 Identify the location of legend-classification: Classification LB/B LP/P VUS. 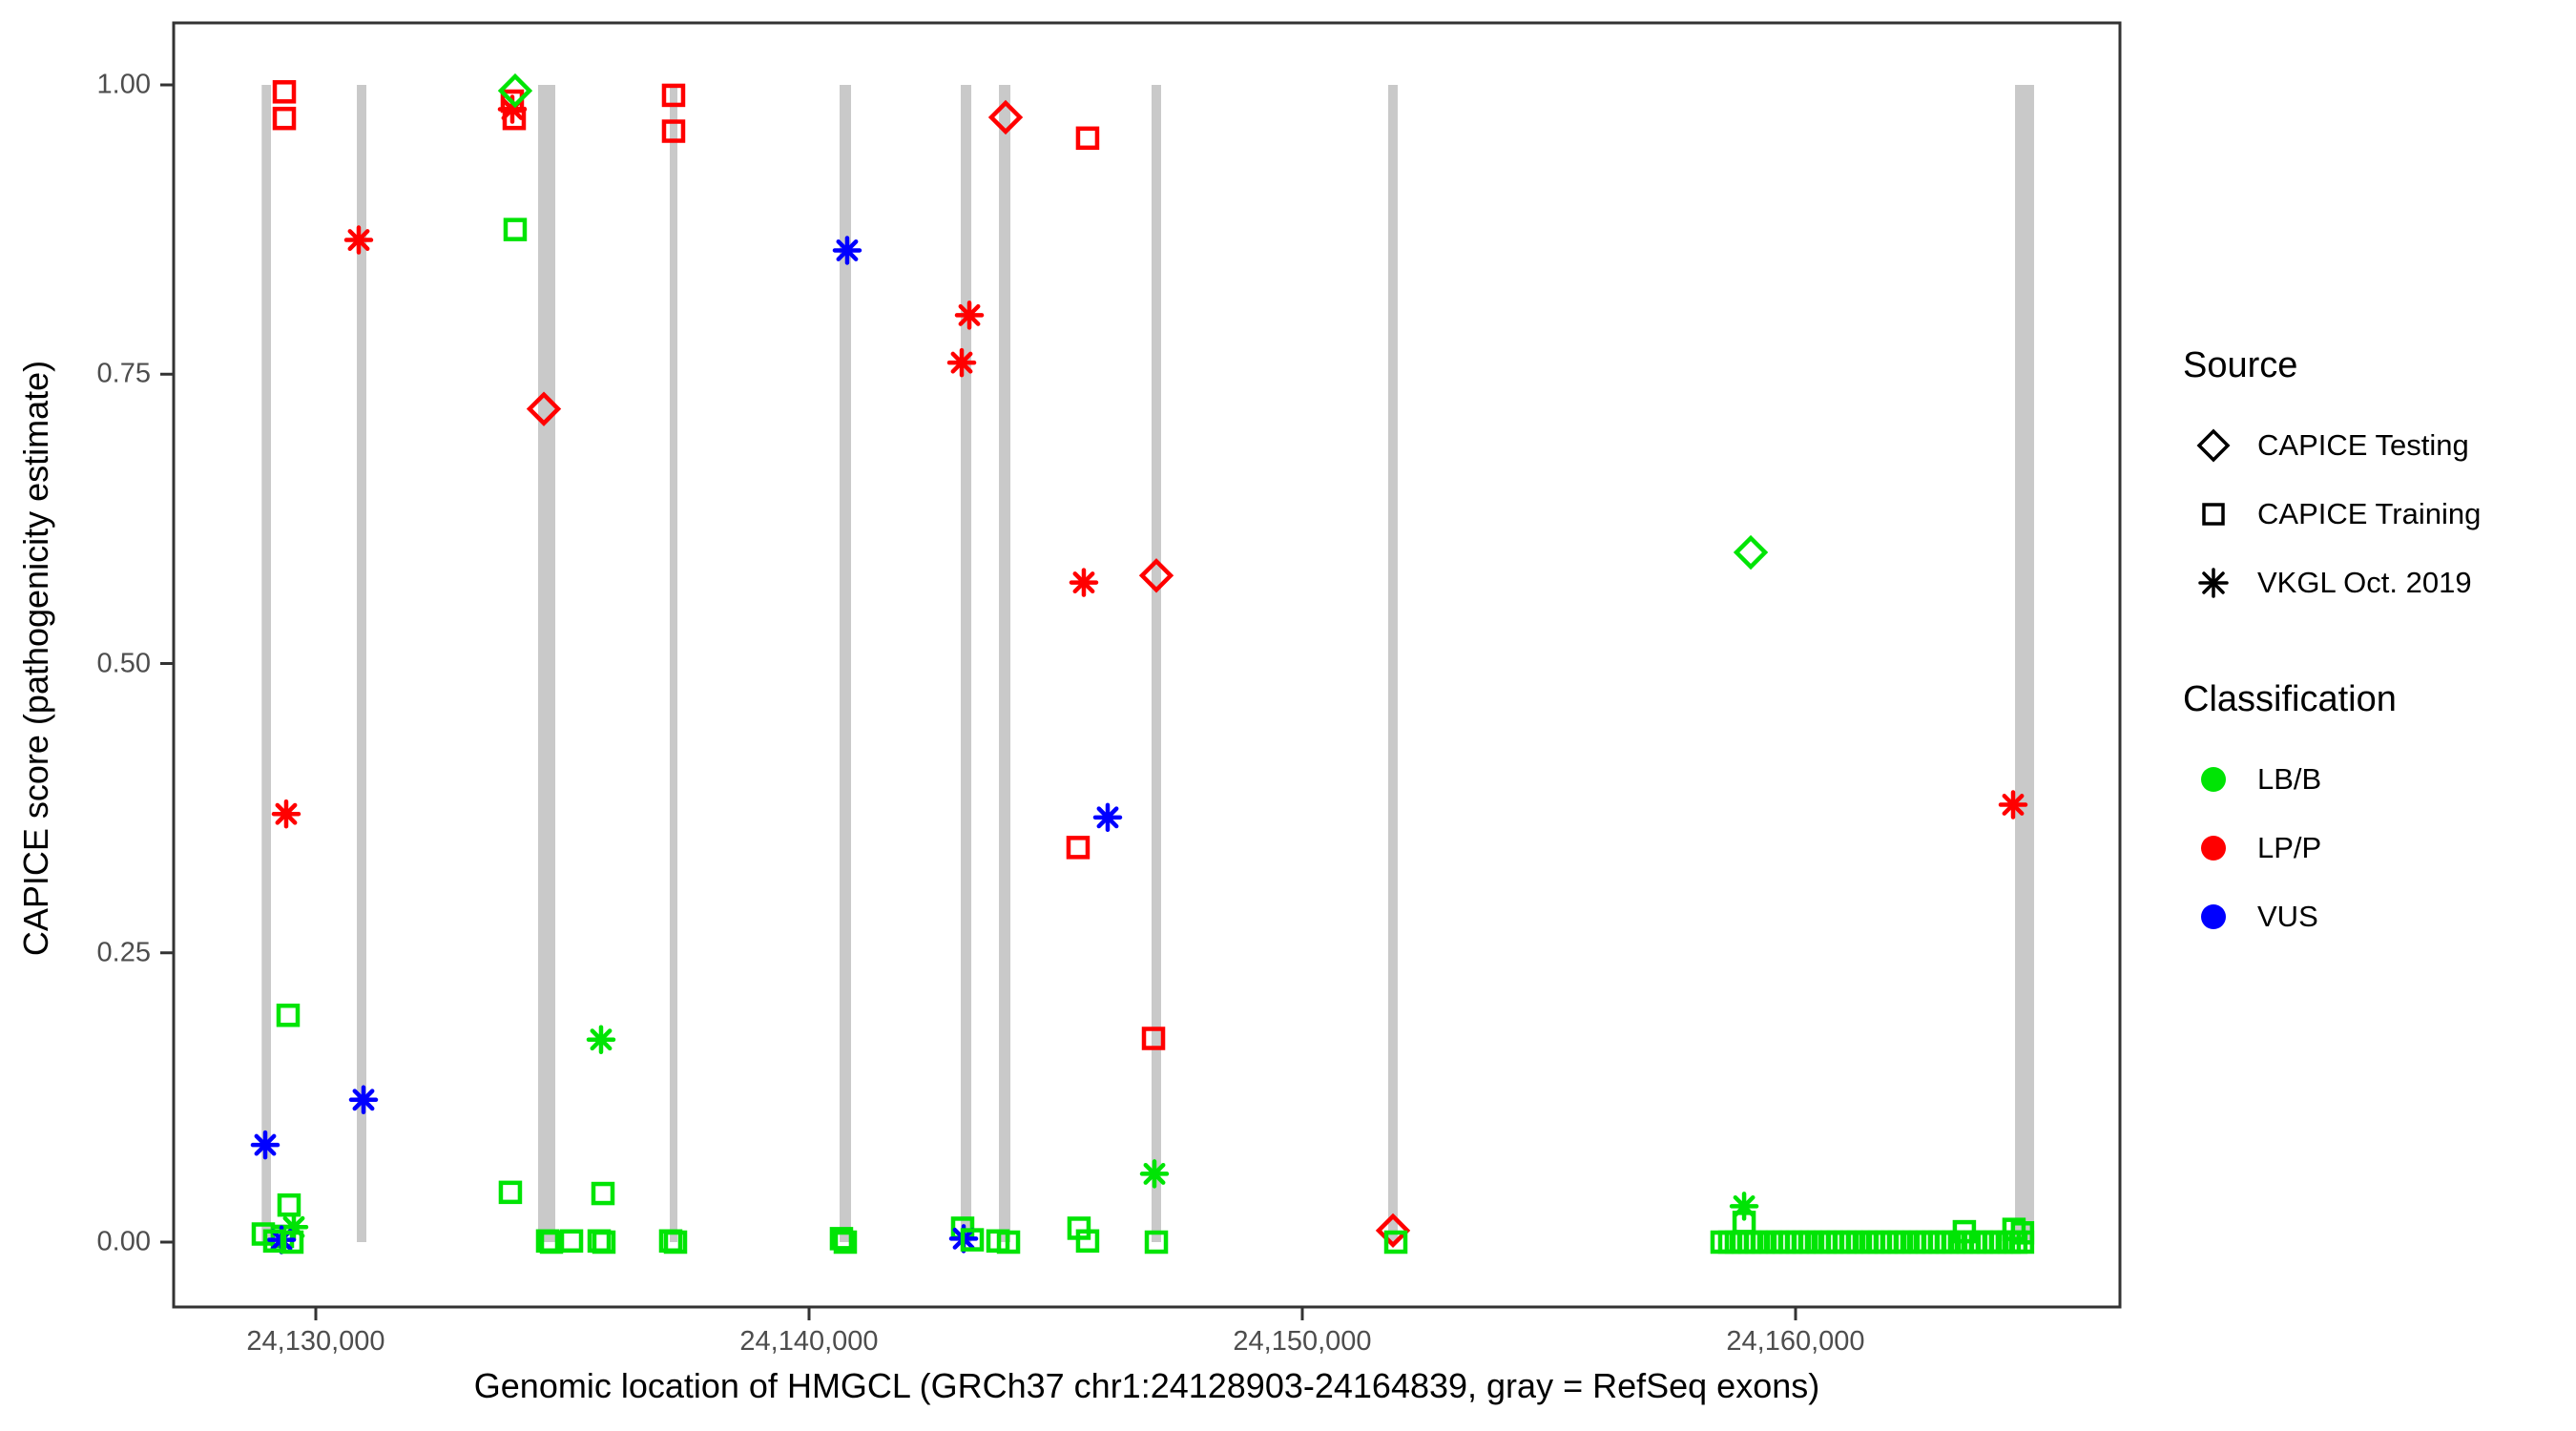
(2290, 815).